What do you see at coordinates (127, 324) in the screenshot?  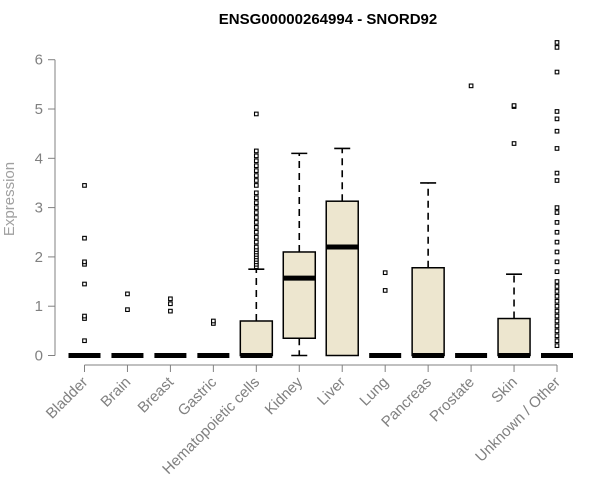 I see `box-brain` at bounding box center [127, 324].